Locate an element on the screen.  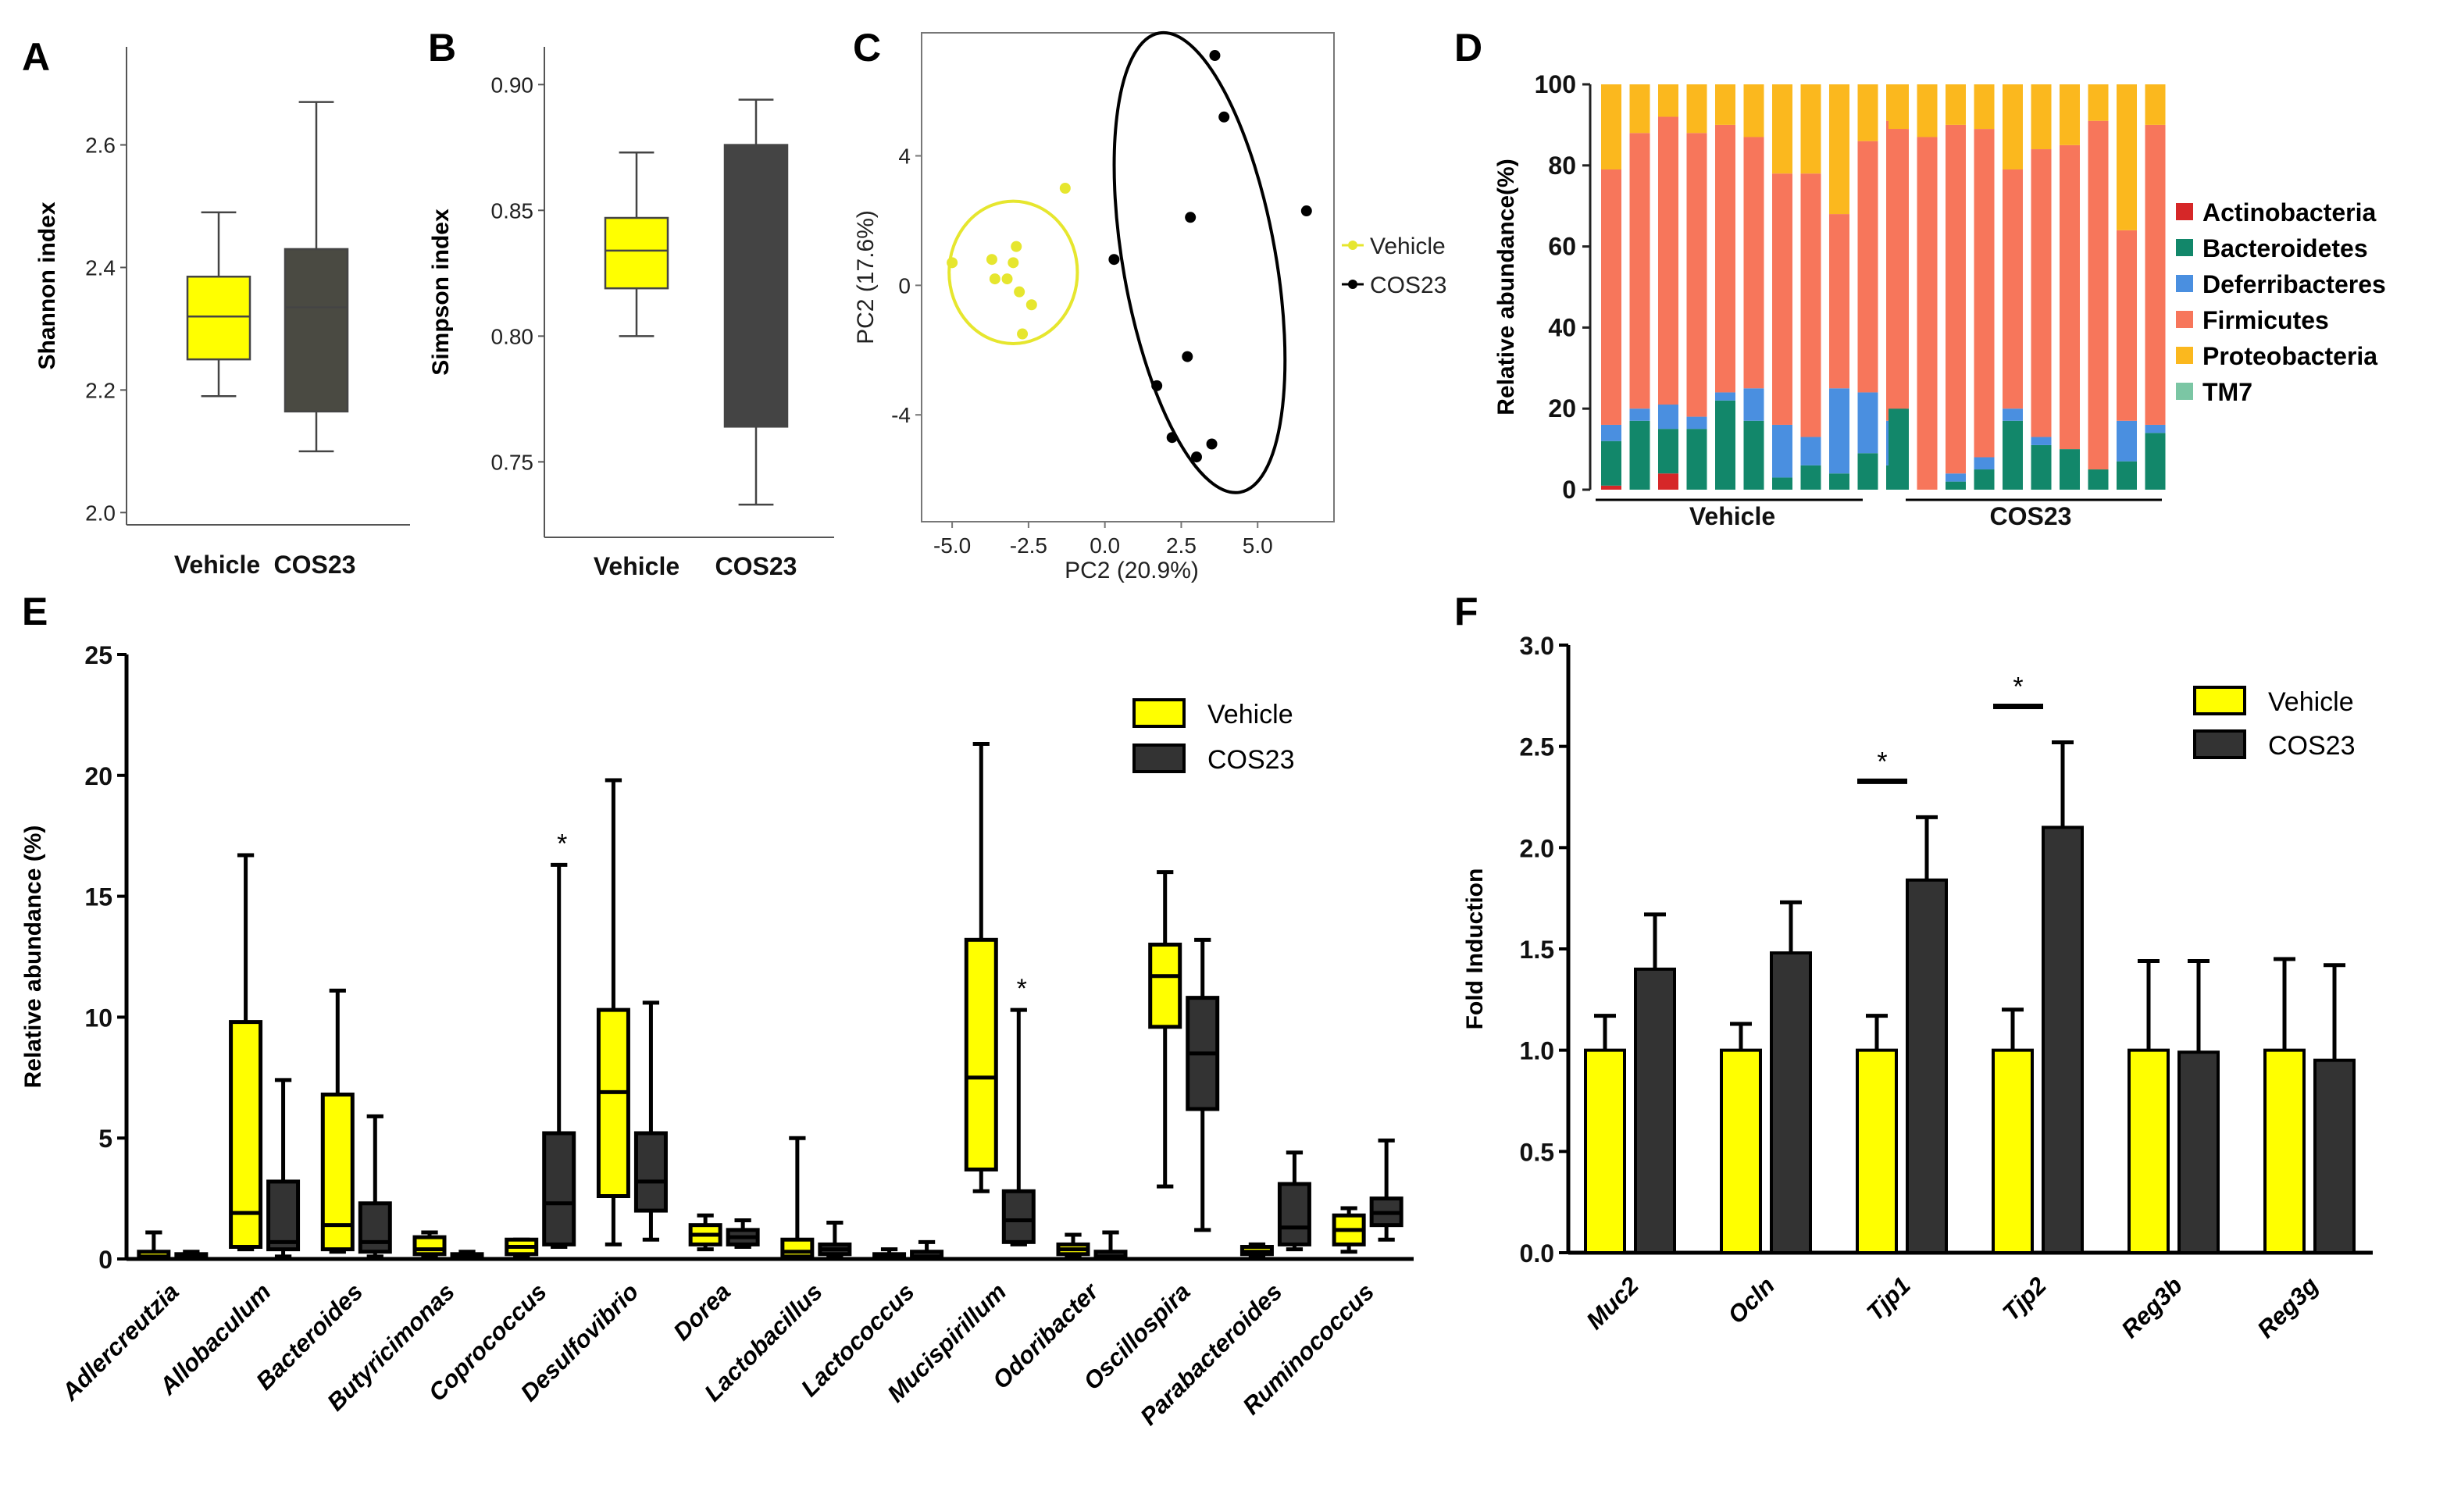
panel-d-segment-actinobacteria is located at coordinates (1611, 487).